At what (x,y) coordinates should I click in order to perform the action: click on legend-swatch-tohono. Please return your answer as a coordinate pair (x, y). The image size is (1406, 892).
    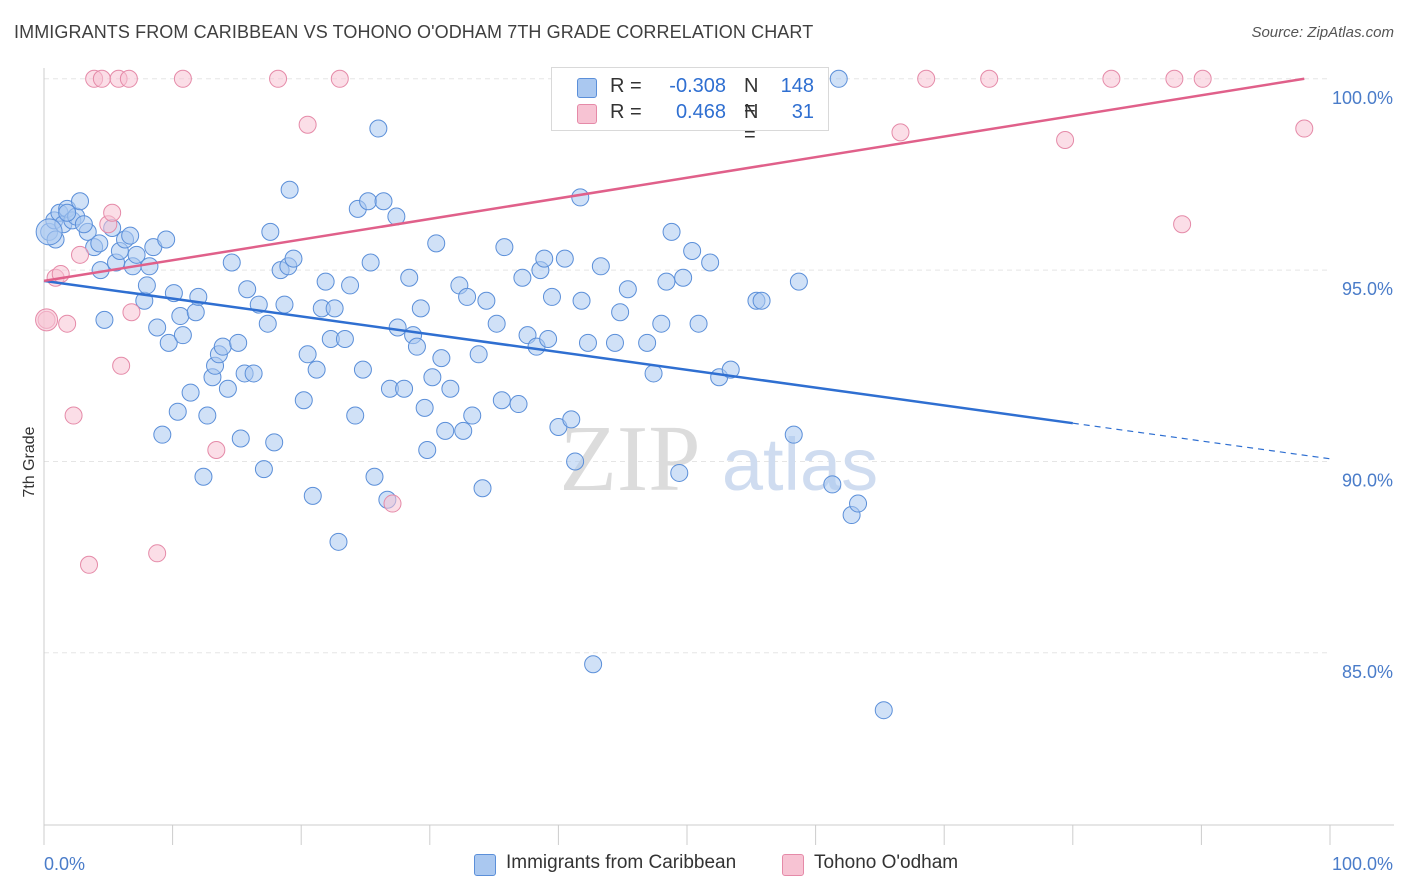
    Looking at the image, I should click on (587, 114).